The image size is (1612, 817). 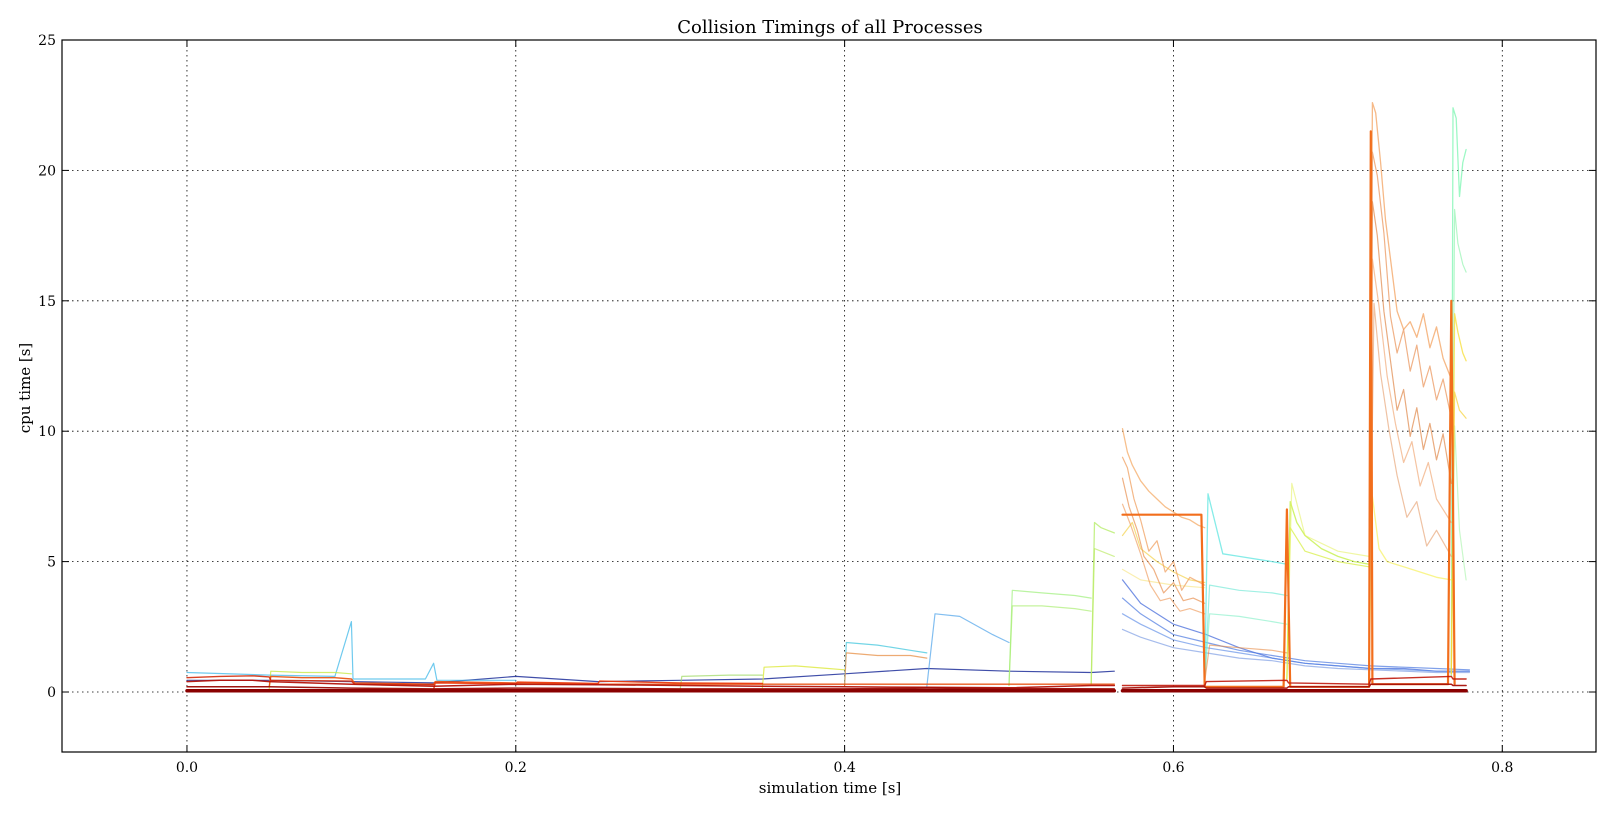 I want to click on x-axis-label: simulation time [s], so click(x=830, y=788).